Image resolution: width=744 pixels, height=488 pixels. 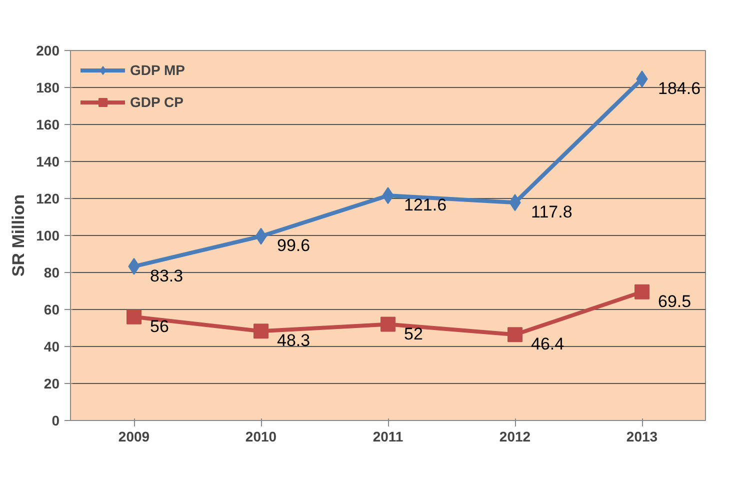 I want to click on y-tick-label: 160, so click(x=48, y=124).